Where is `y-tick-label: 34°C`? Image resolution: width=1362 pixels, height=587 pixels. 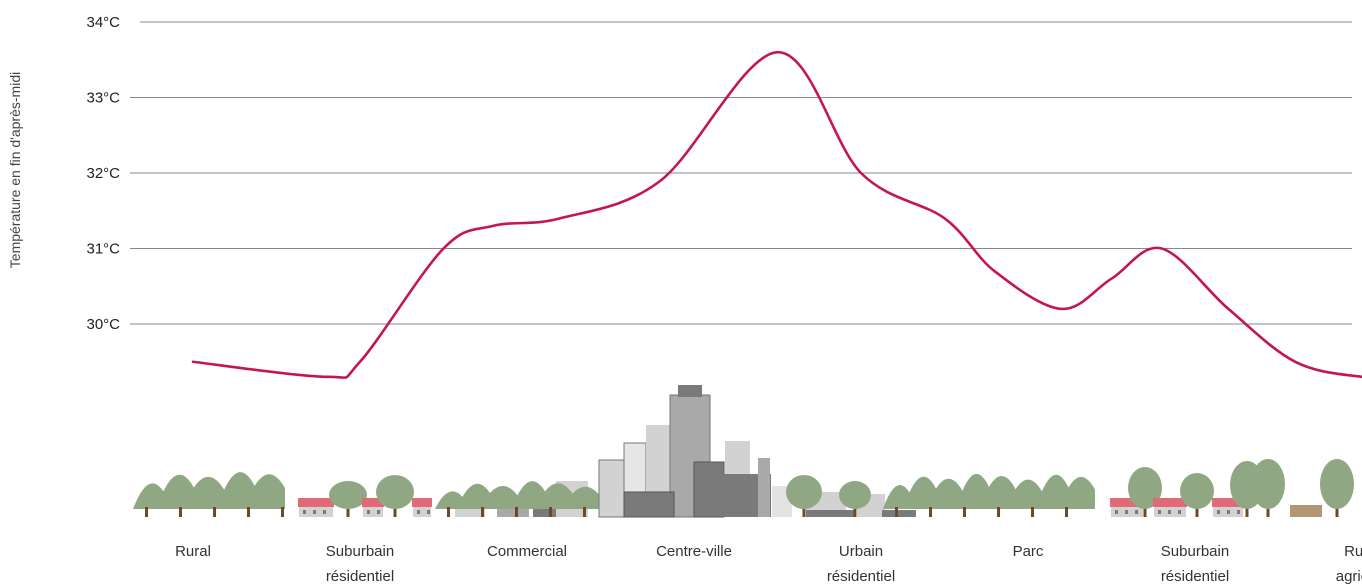 y-tick-label: 34°C is located at coordinates (103, 22).